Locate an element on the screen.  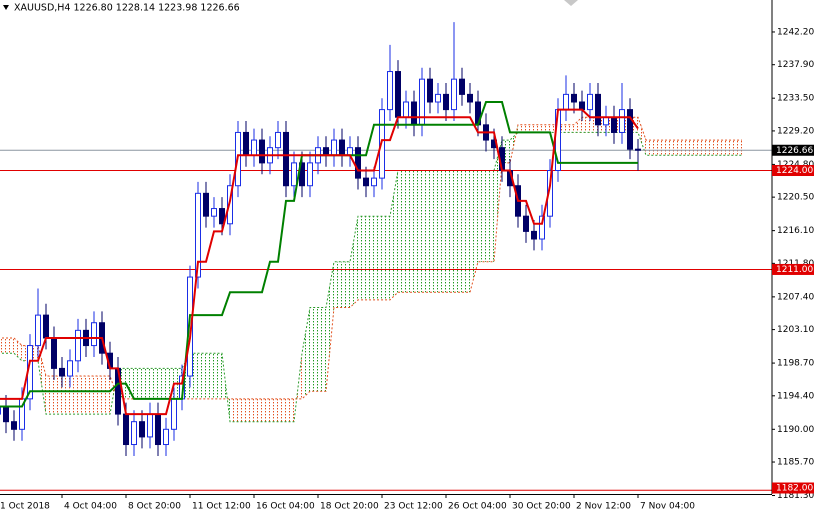
y-tick-label: 1181.30 is located at coordinates (795, 496).